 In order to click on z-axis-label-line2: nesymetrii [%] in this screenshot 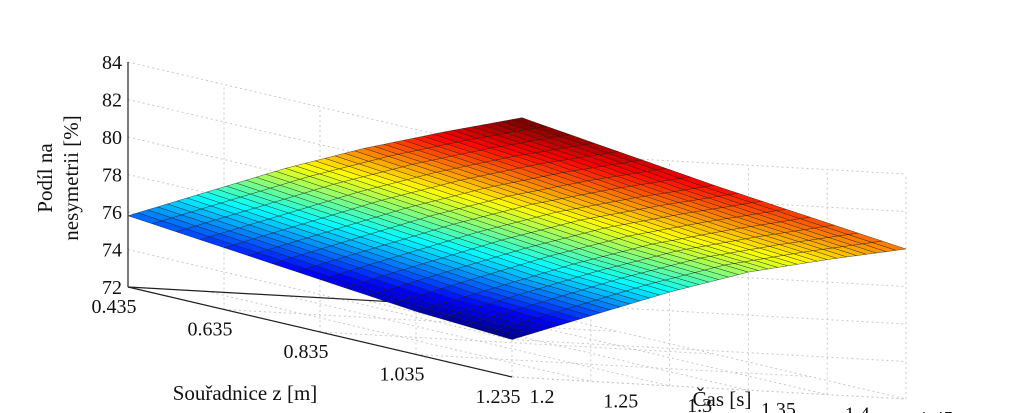, I will do `click(71, 177)`.